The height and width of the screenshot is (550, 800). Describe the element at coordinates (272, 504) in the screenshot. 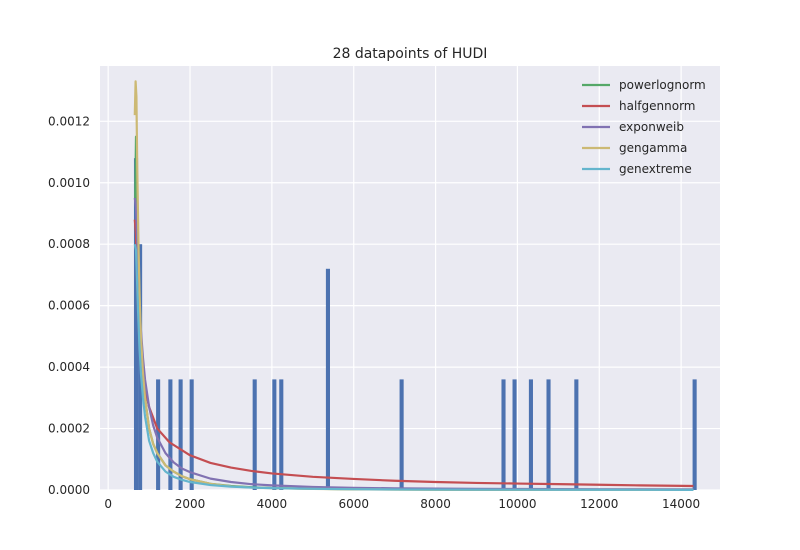

I see `x-tick-label: 4000` at that location.